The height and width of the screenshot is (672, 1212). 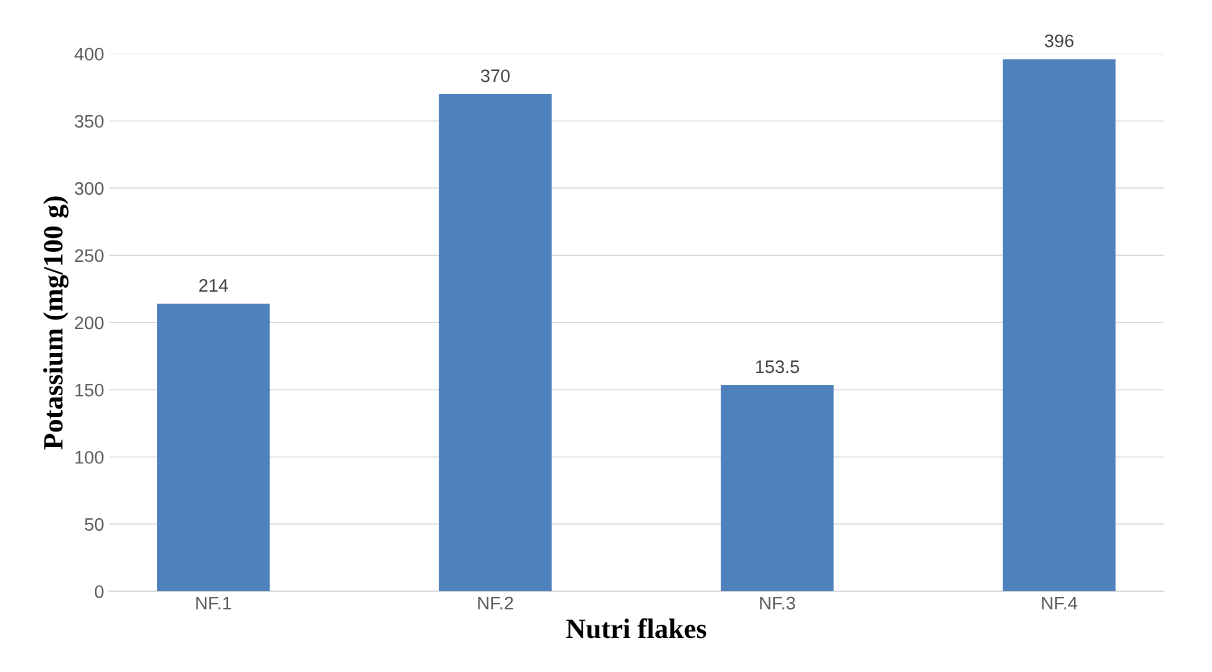 What do you see at coordinates (213, 285) in the screenshot?
I see `data-label: 214` at bounding box center [213, 285].